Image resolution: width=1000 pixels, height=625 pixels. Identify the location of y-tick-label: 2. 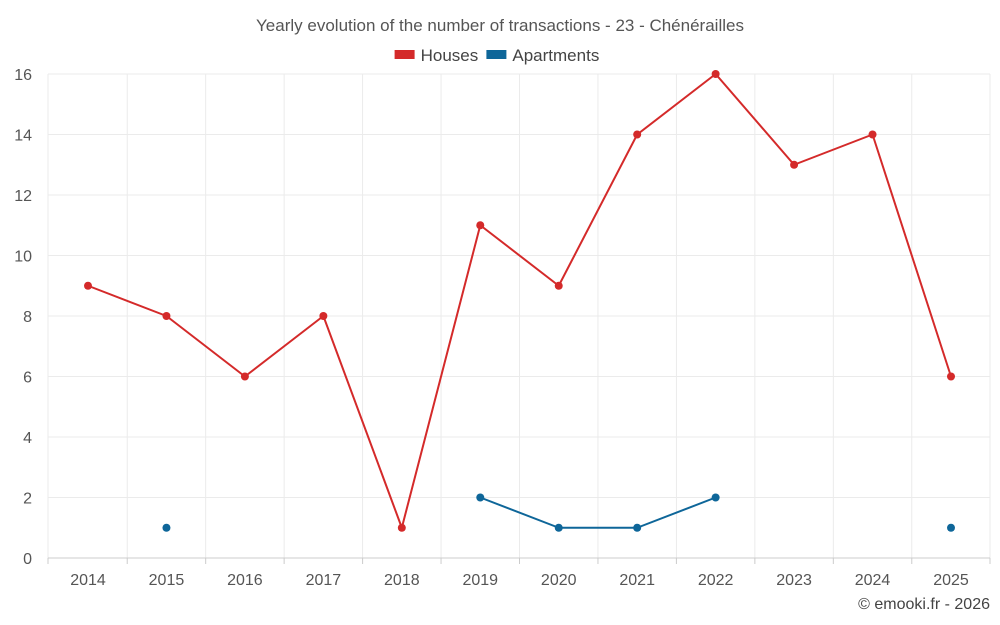
(27, 499).